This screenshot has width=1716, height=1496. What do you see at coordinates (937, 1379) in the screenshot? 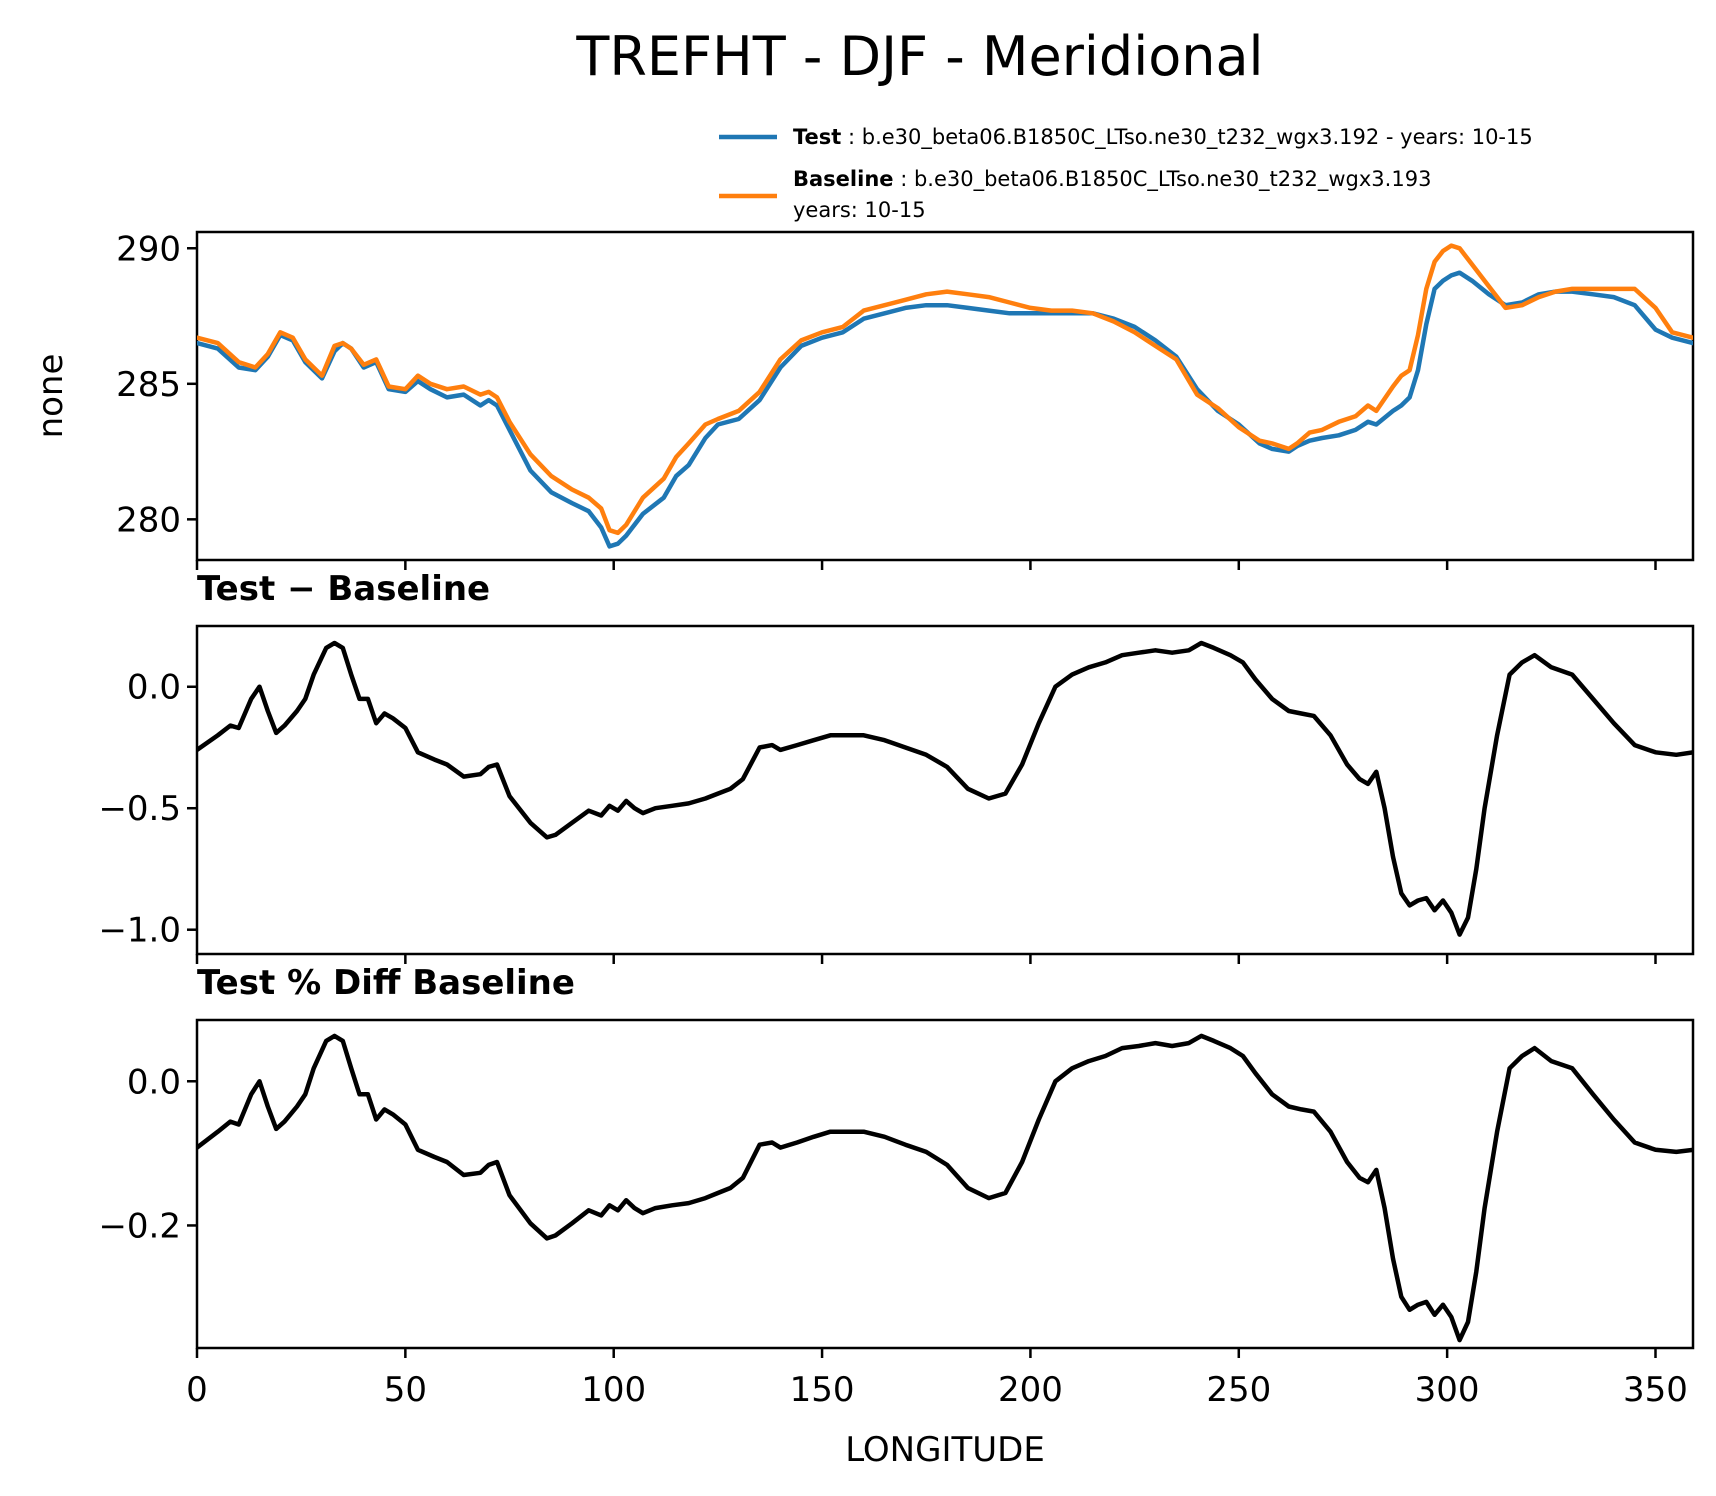
I see `panel-bottom-x-ticks: 0 50 100 150 200 250 300 350` at bounding box center [937, 1379].